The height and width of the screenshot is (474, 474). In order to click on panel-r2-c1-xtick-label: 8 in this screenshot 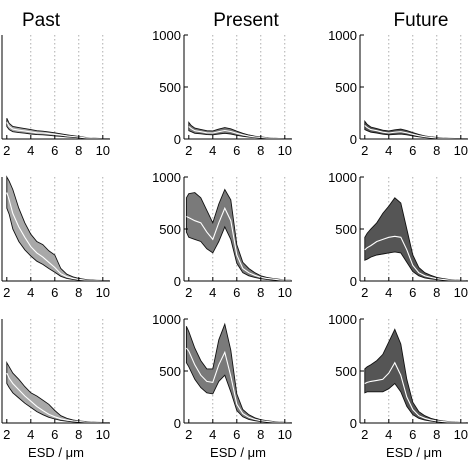, I will do `click(260, 434)`.